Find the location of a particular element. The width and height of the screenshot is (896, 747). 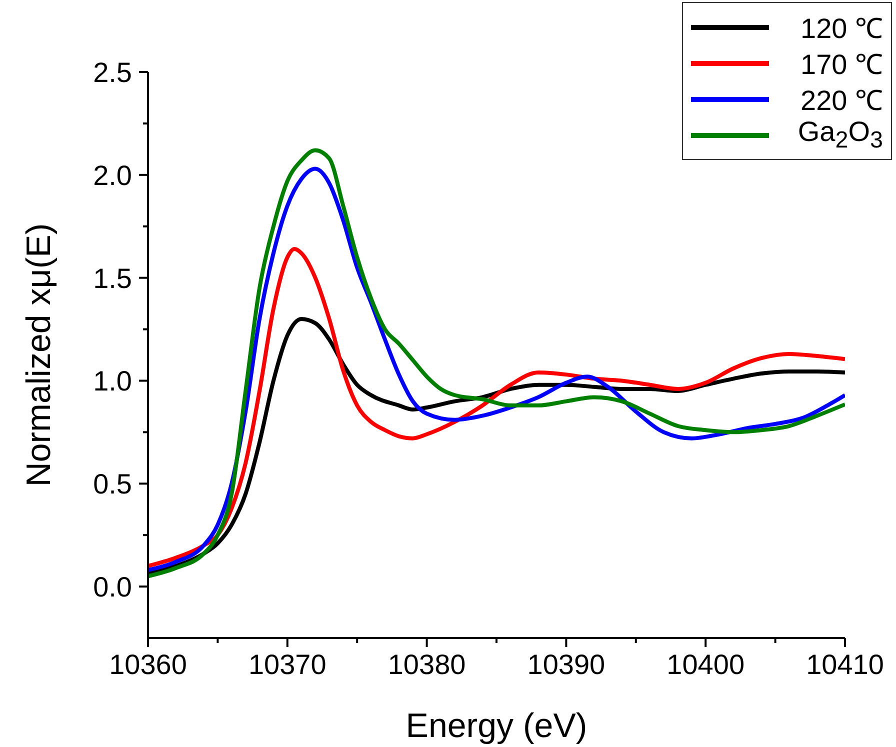

x-tick-label: 10390 is located at coordinates (566, 664).